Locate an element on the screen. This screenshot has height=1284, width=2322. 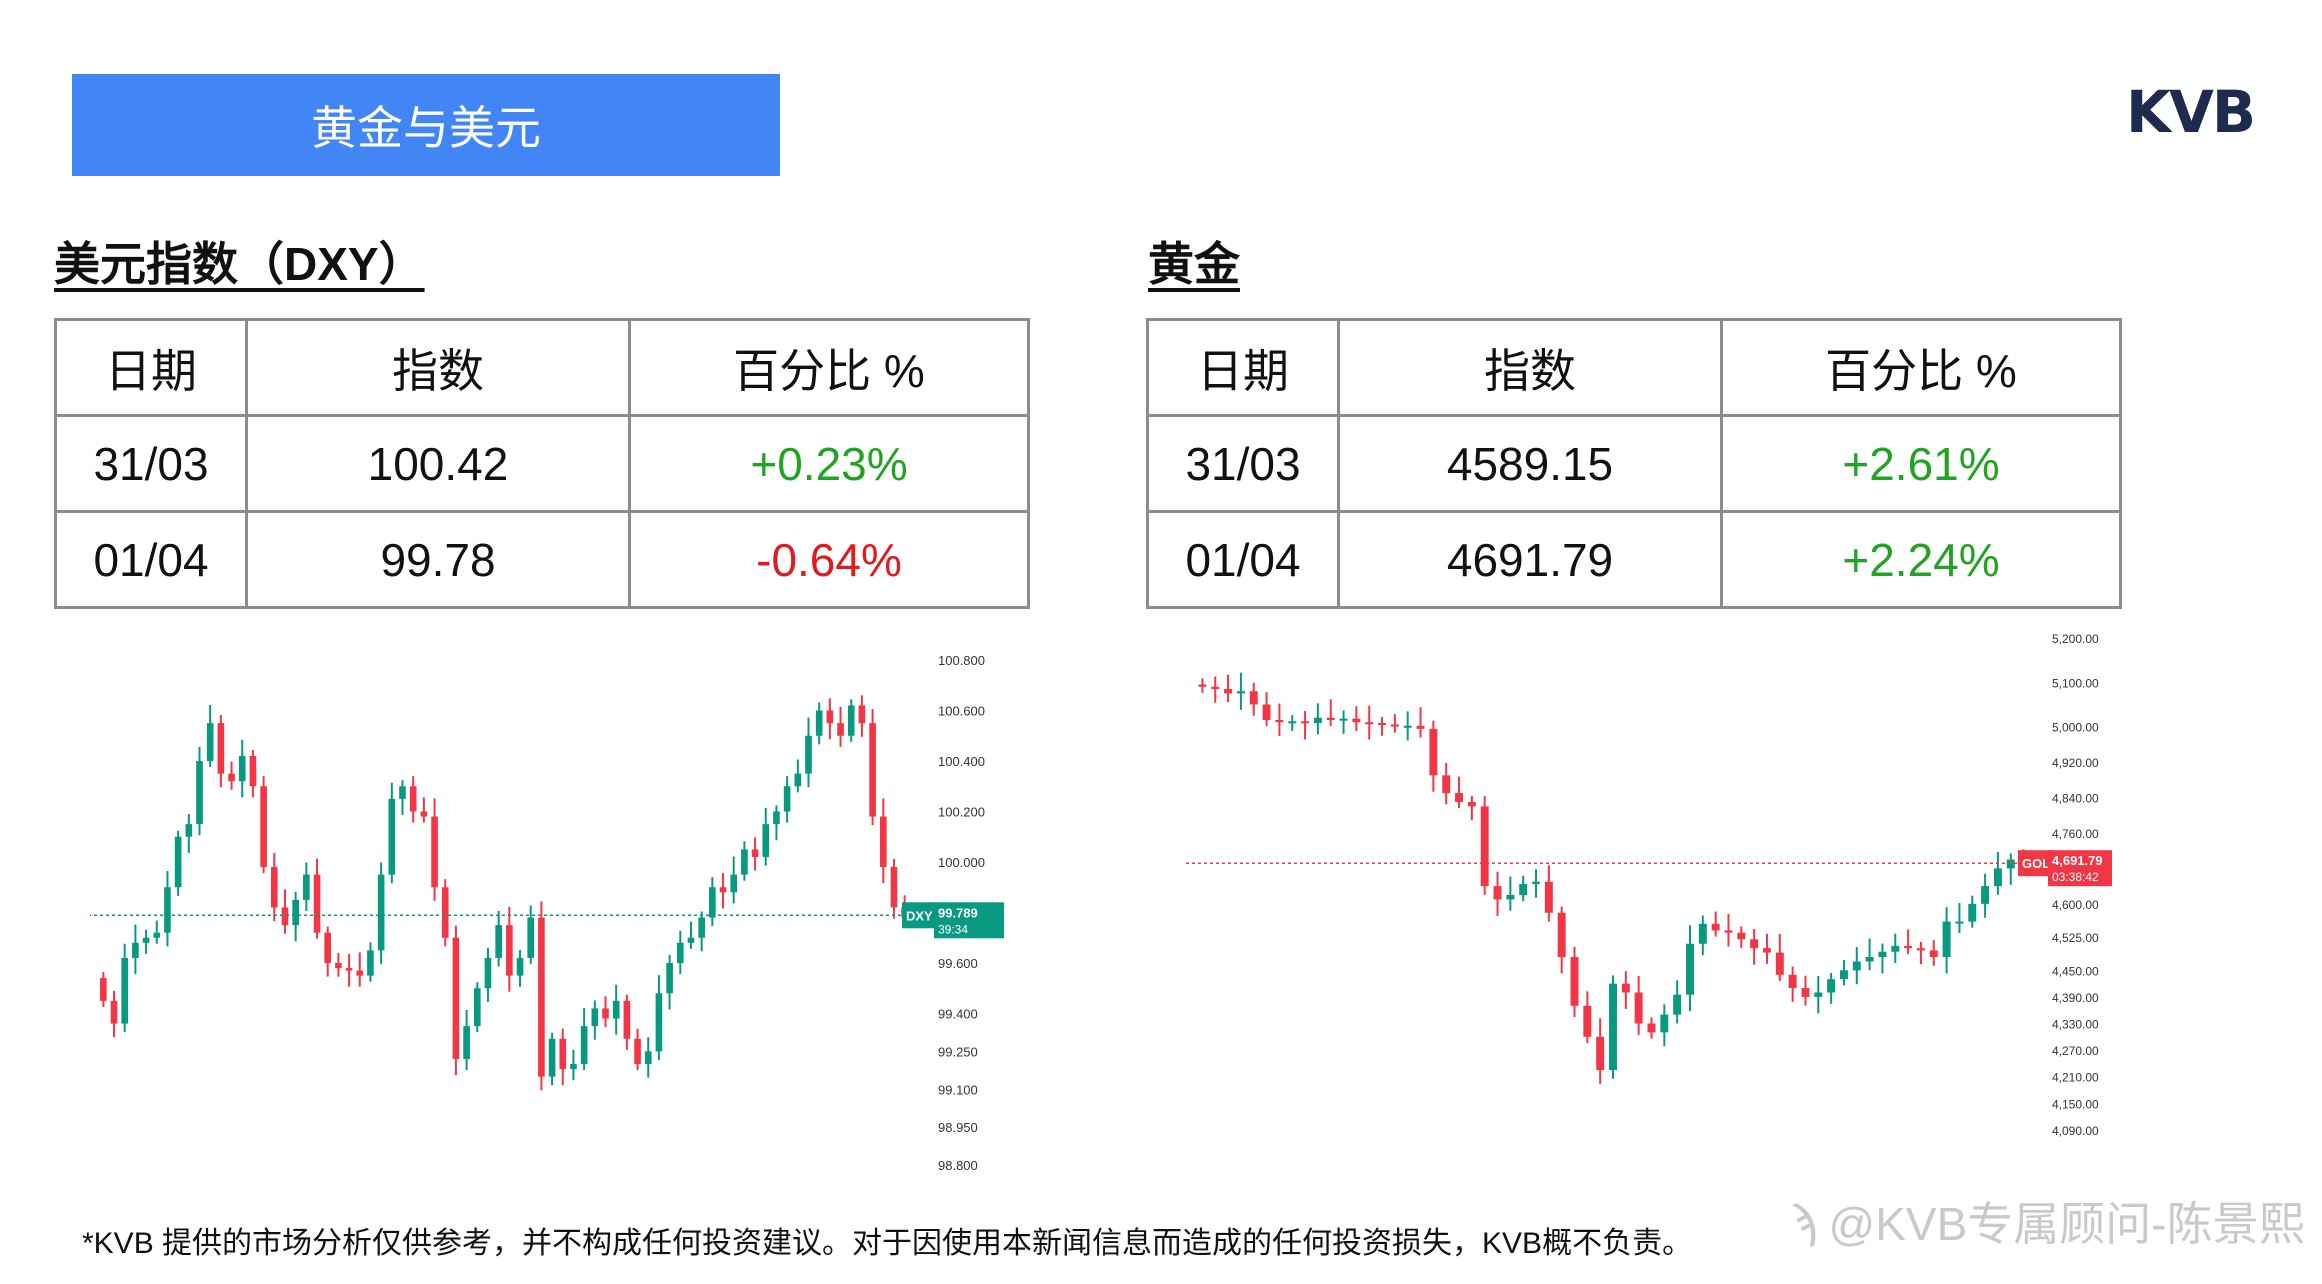
y-tick-label: 4,450.00 is located at coordinates (2075, 971).